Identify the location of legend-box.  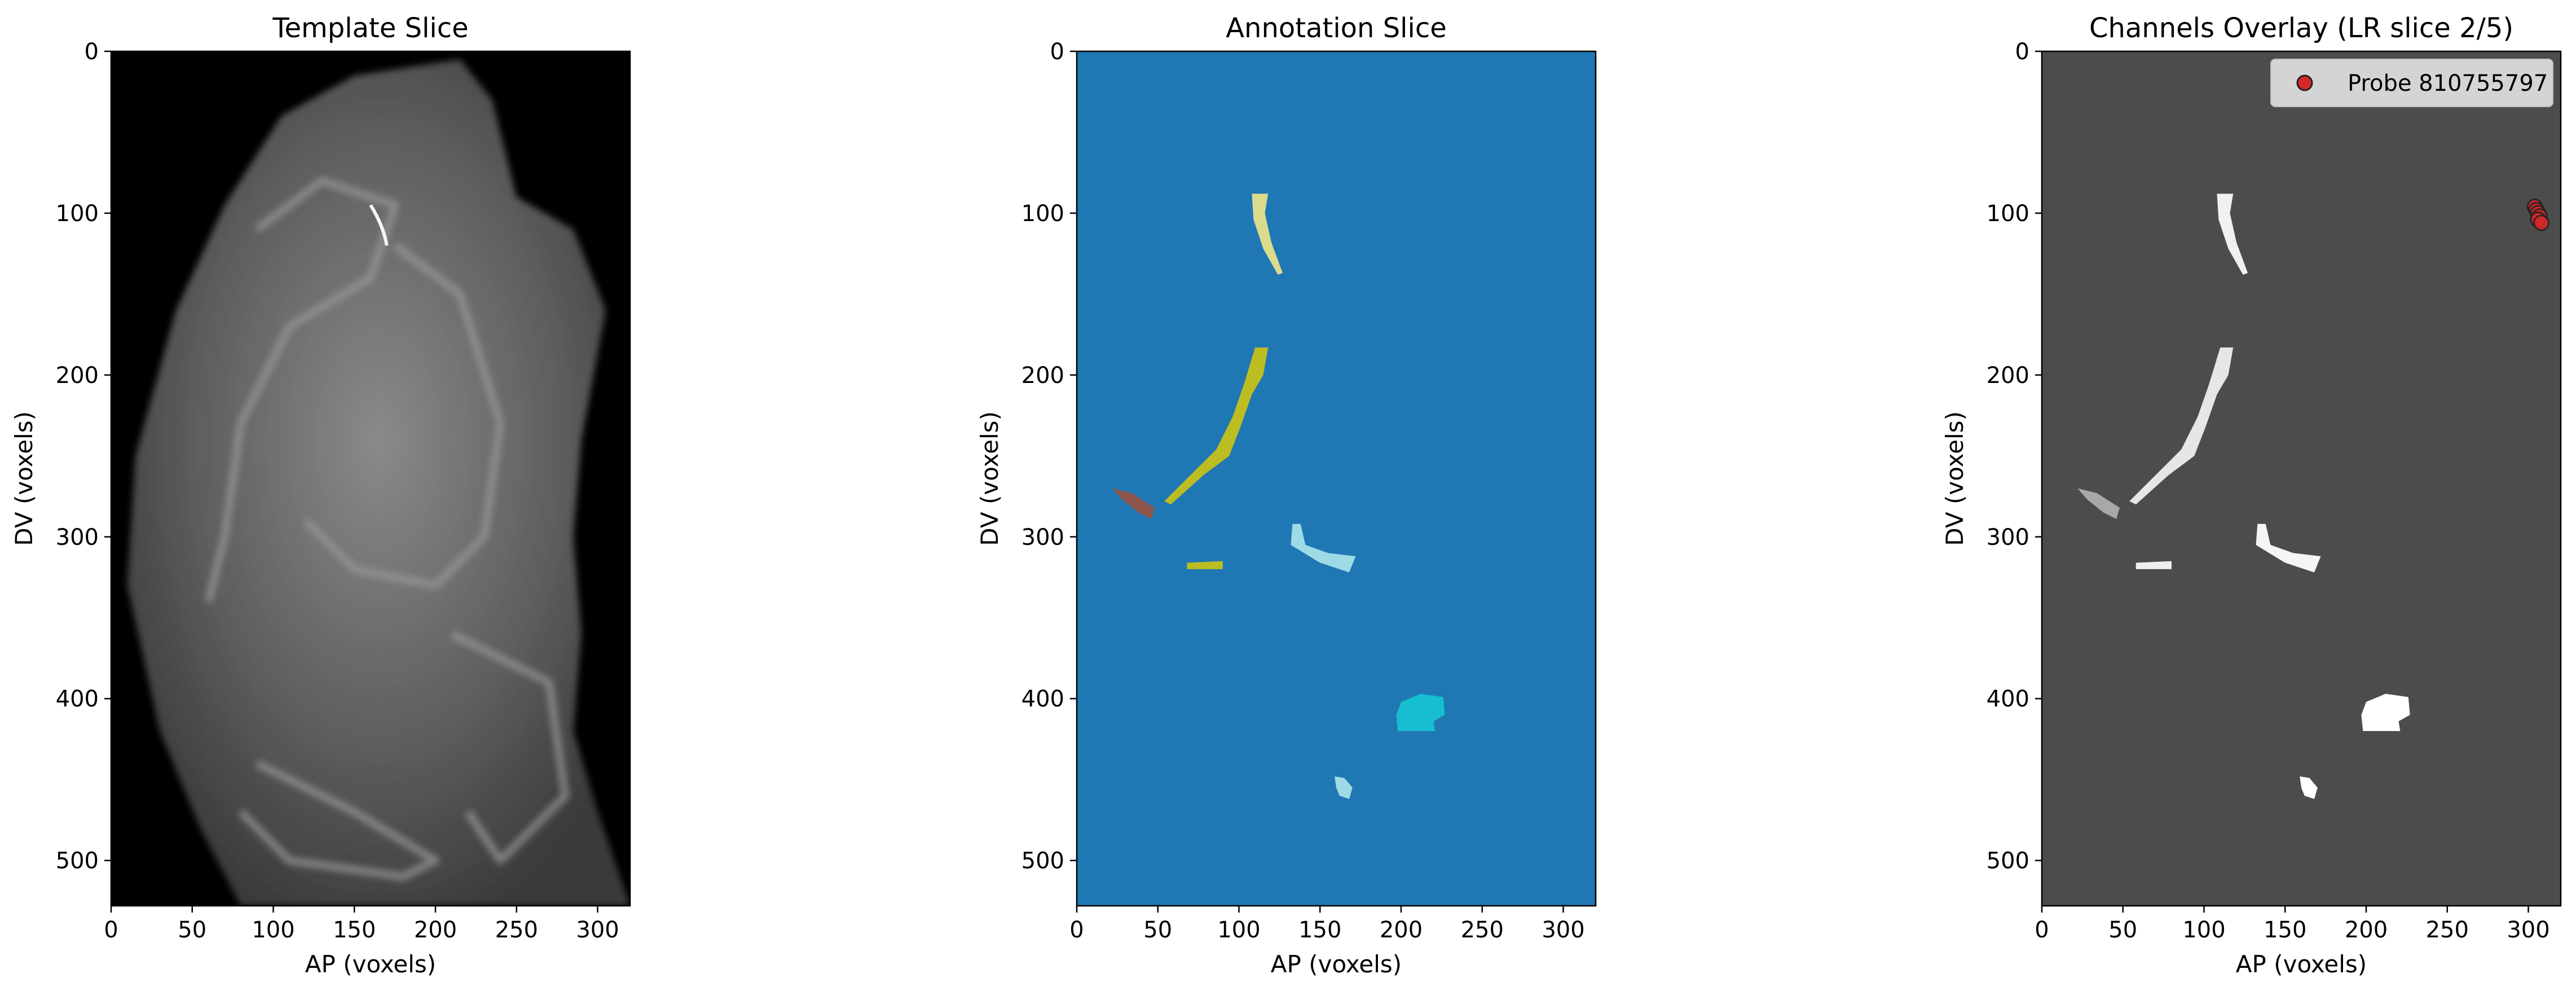
(2412, 83).